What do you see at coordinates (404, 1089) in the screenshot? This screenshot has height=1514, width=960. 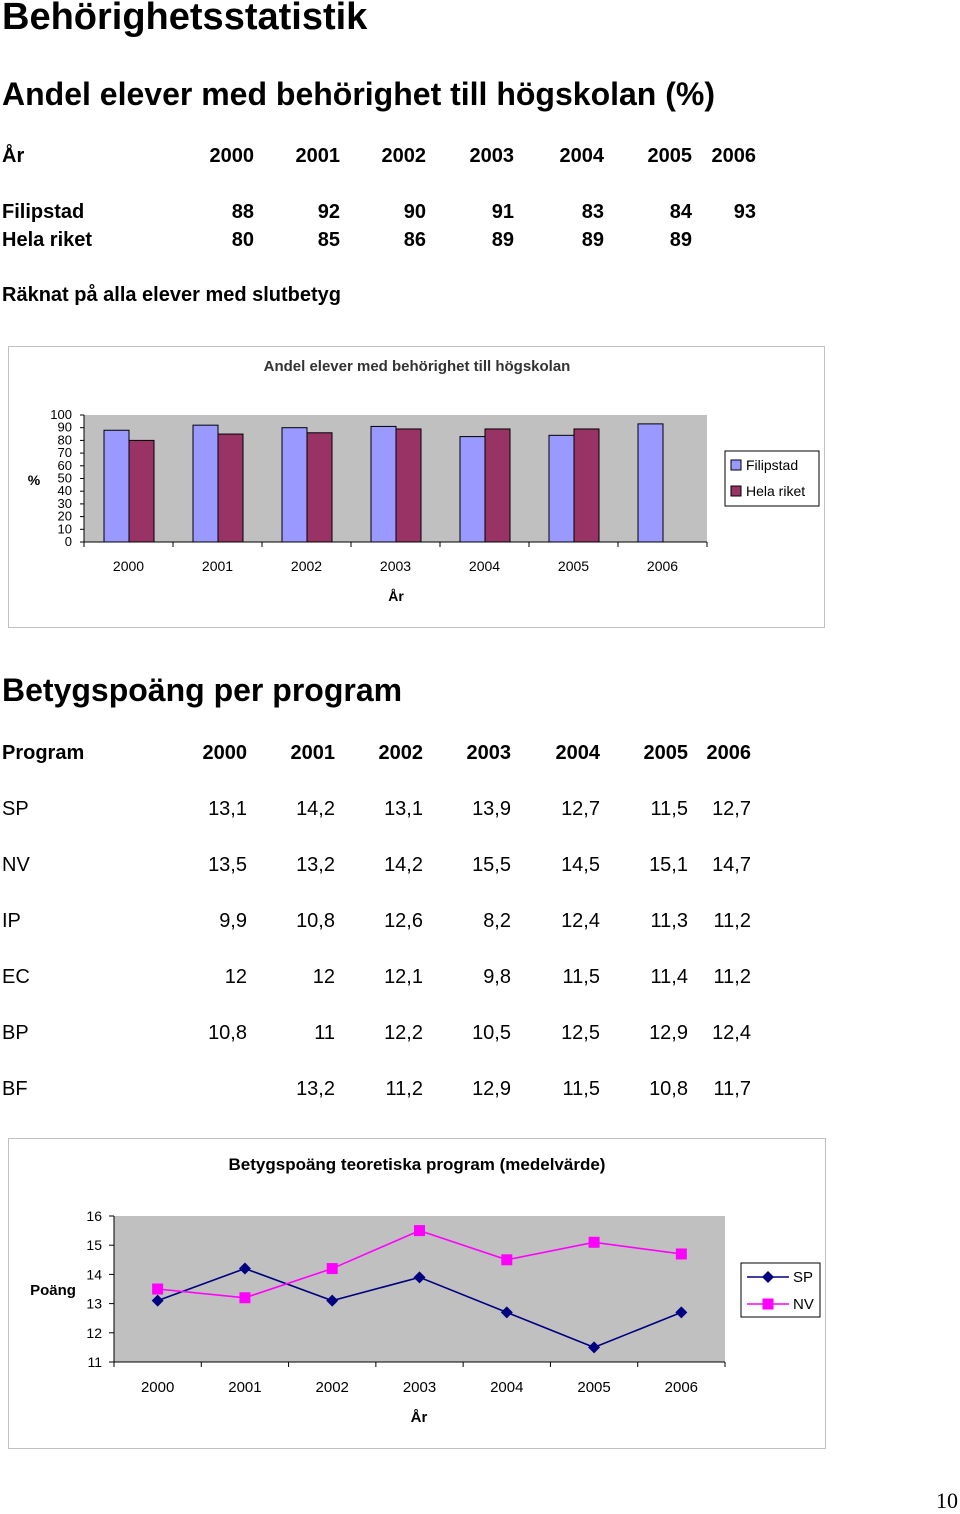 I see `cell: 11,2` at bounding box center [404, 1089].